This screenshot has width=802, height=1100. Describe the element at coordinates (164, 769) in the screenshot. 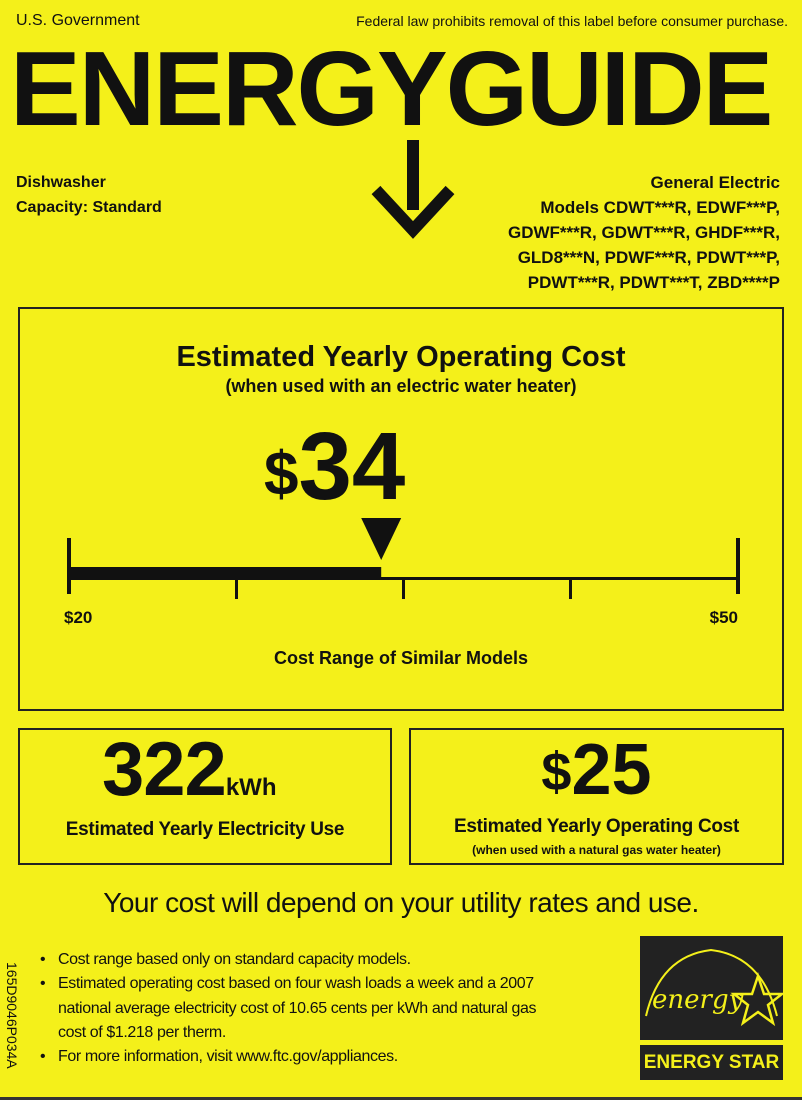

I see `electricity-number: 322` at that location.